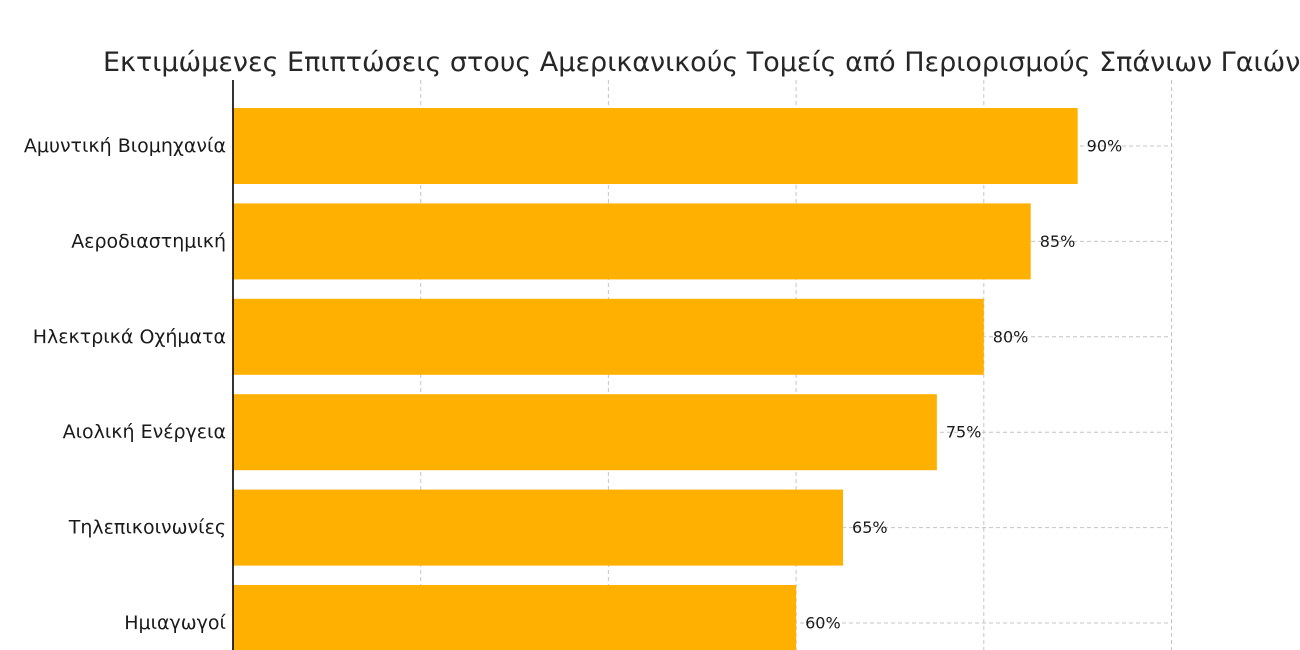 Image resolution: width=1300 pixels, height=650 pixels. What do you see at coordinates (148, 241) in the screenshot?
I see `category-label: Αεροδιαστημική` at bounding box center [148, 241].